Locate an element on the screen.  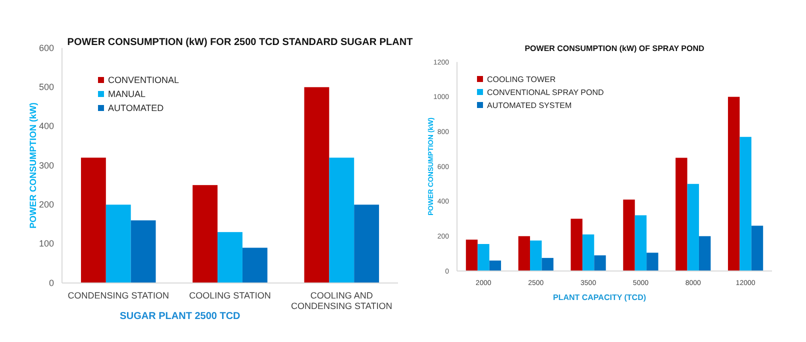
y-tick-label: 300 is located at coordinates (46, 165).